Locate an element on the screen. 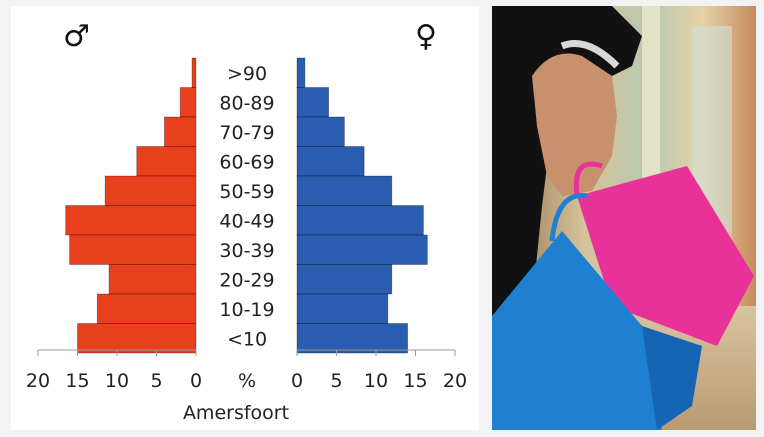 The image size is (764, 437). male-bars is located at coordinates (131, 205).